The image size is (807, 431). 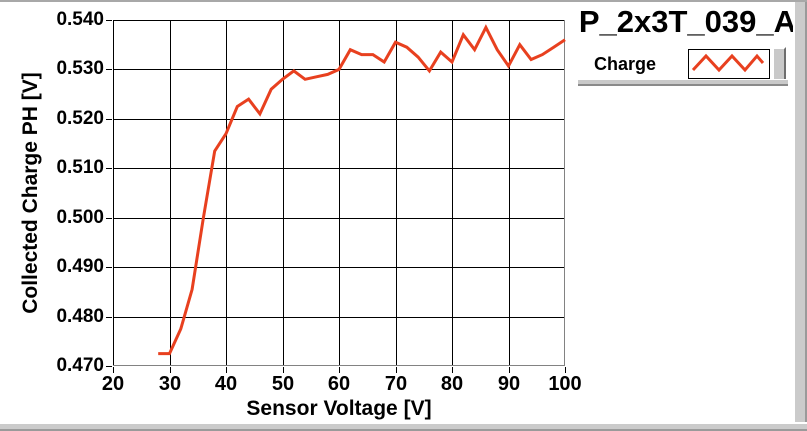 I want to click on right-panel-bevel, so click(x=800, y=216).